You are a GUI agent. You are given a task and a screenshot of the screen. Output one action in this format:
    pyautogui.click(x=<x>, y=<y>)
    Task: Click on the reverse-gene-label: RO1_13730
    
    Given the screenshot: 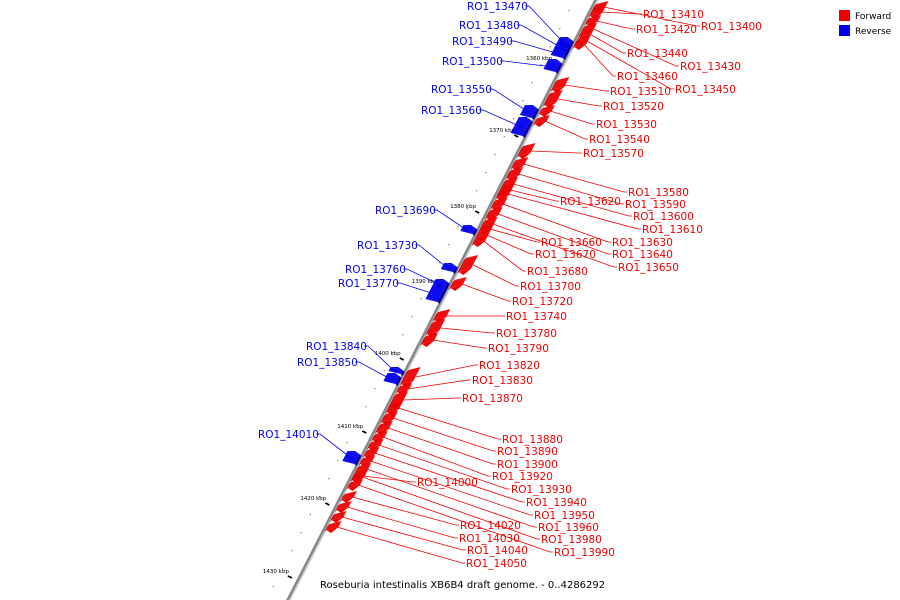 What is the action you would take?
    pyautogui.click(x=387, y=246)
    